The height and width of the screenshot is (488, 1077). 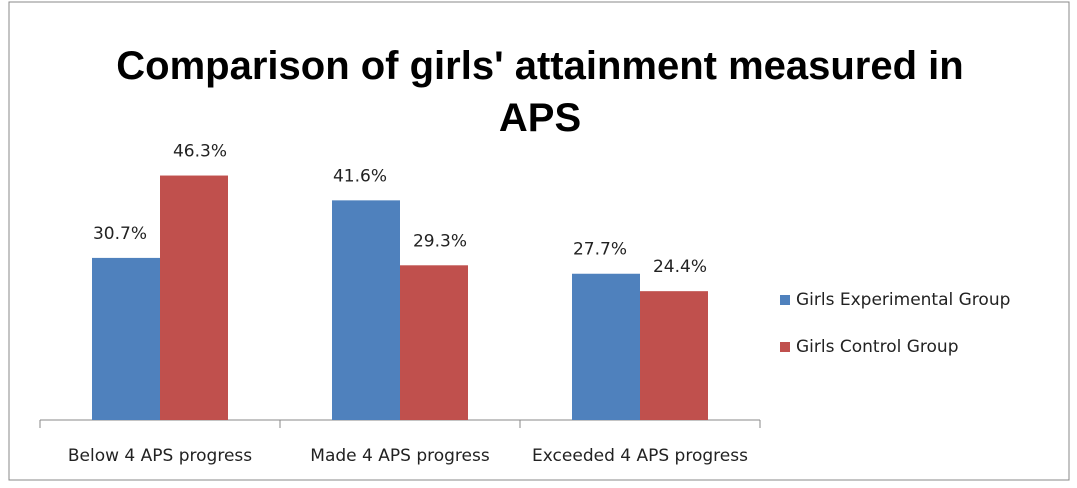 What do you see at coordinates (200, 152) in the screenshot?
I see `data-label: 46.3%` at bounding box center [200, 152].